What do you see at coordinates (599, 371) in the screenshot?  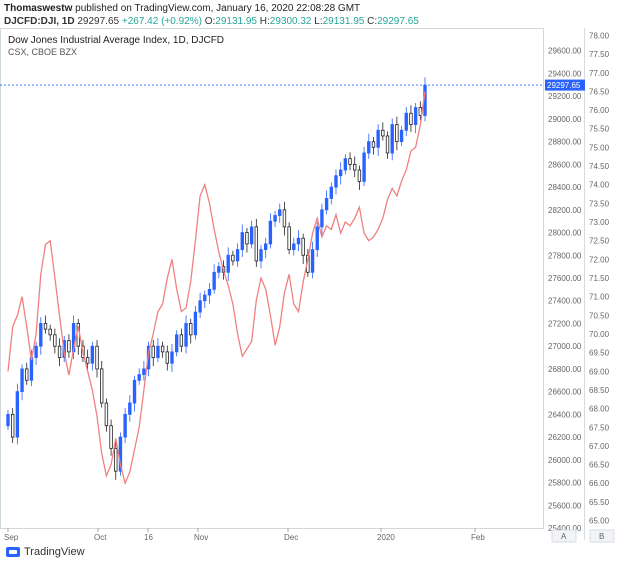 I see `price-tick-right-18: 69.00` at bounding box center [599, 371].